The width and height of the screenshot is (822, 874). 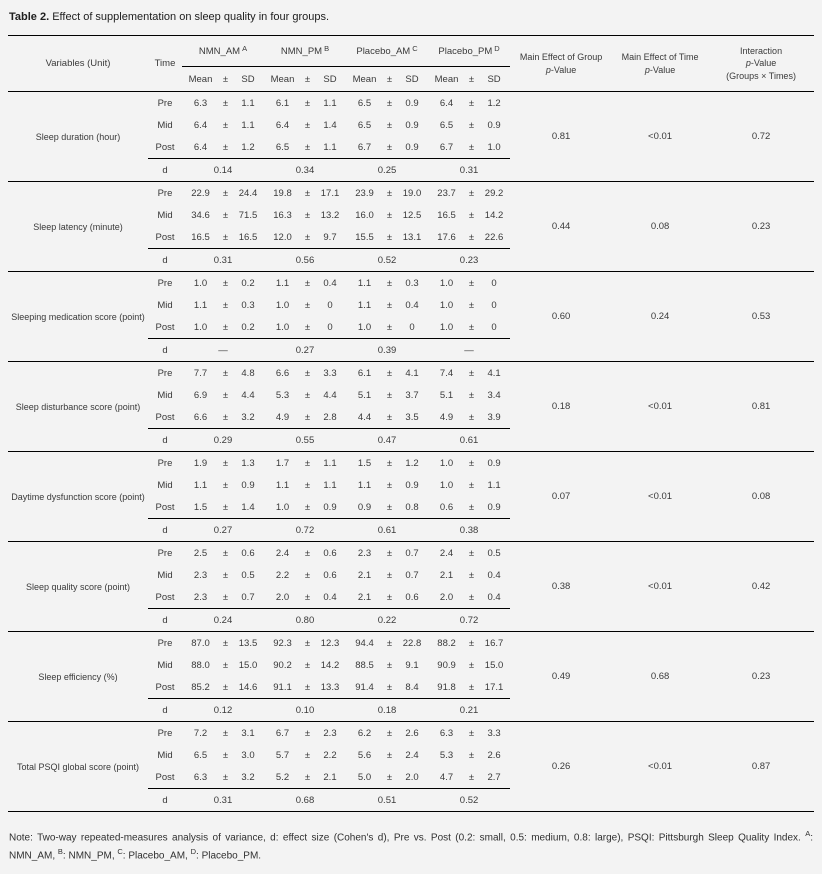 I want to click on sd-value: 0.3, so click(x=412, y=283).